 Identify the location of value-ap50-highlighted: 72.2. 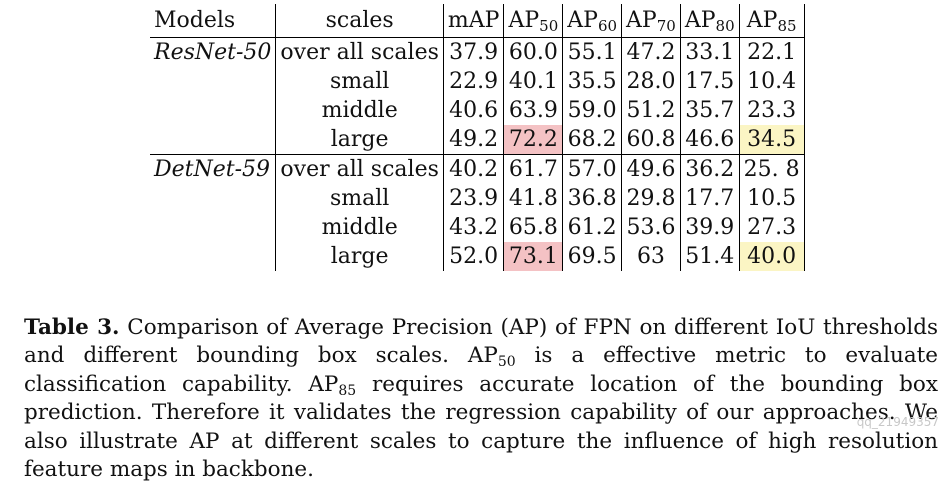
(533, 140).